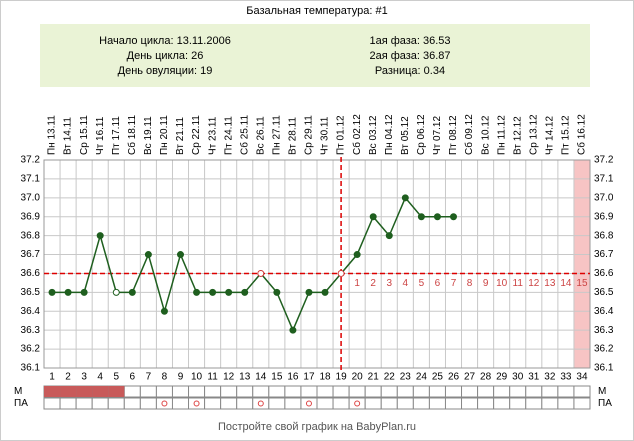 This screenshot has width=634, height=441. Describe the element at coordinates (293, 377) in the screenshot. I see `day-number: 16` at that location.